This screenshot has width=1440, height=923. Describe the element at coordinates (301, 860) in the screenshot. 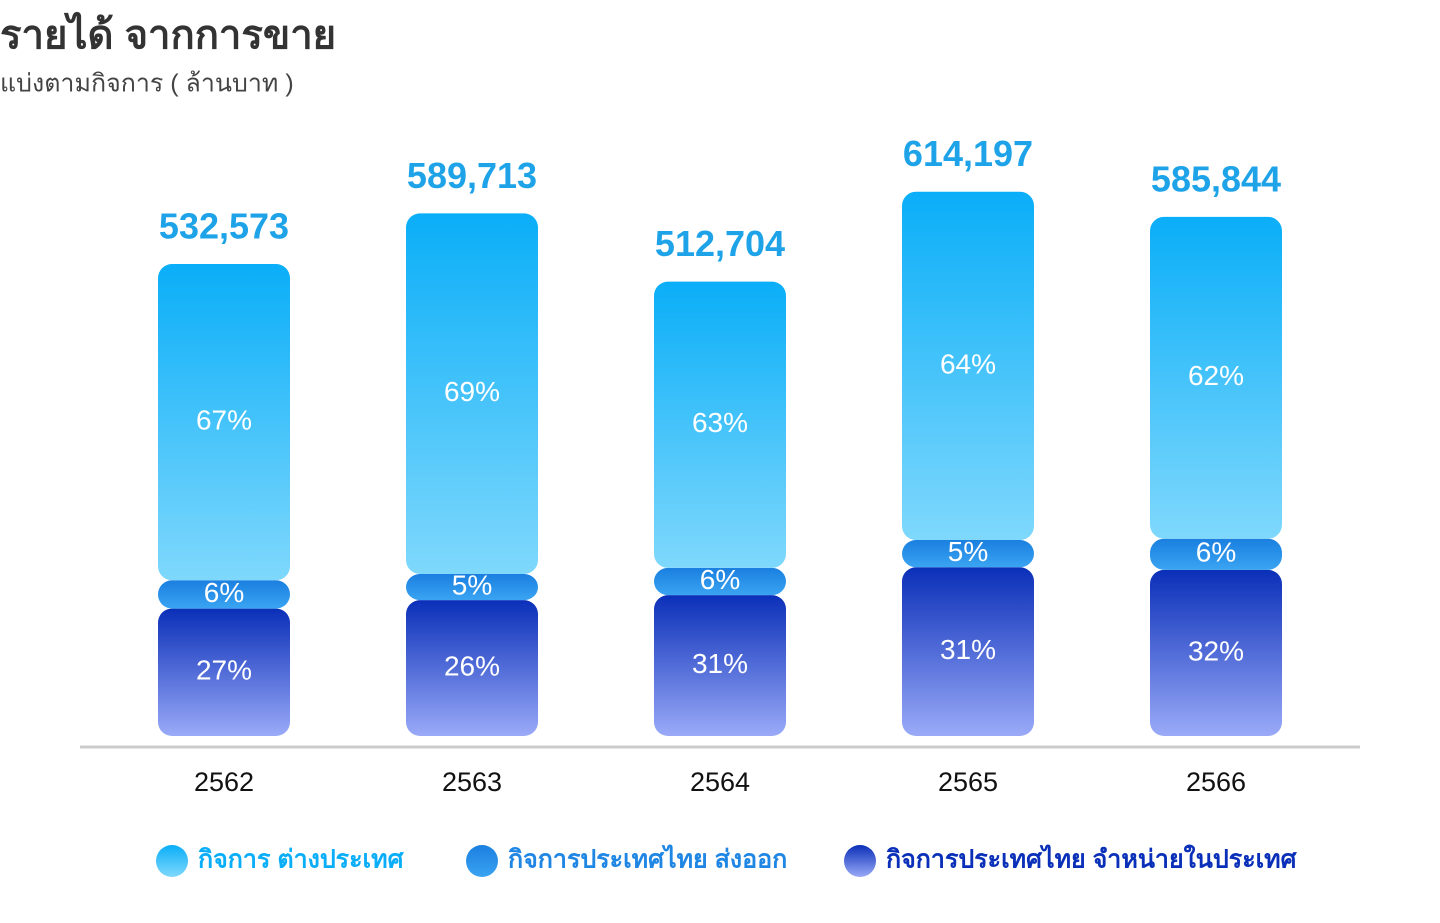

I see `legend-label: กิจการ ต่างประเทศ` at that location.